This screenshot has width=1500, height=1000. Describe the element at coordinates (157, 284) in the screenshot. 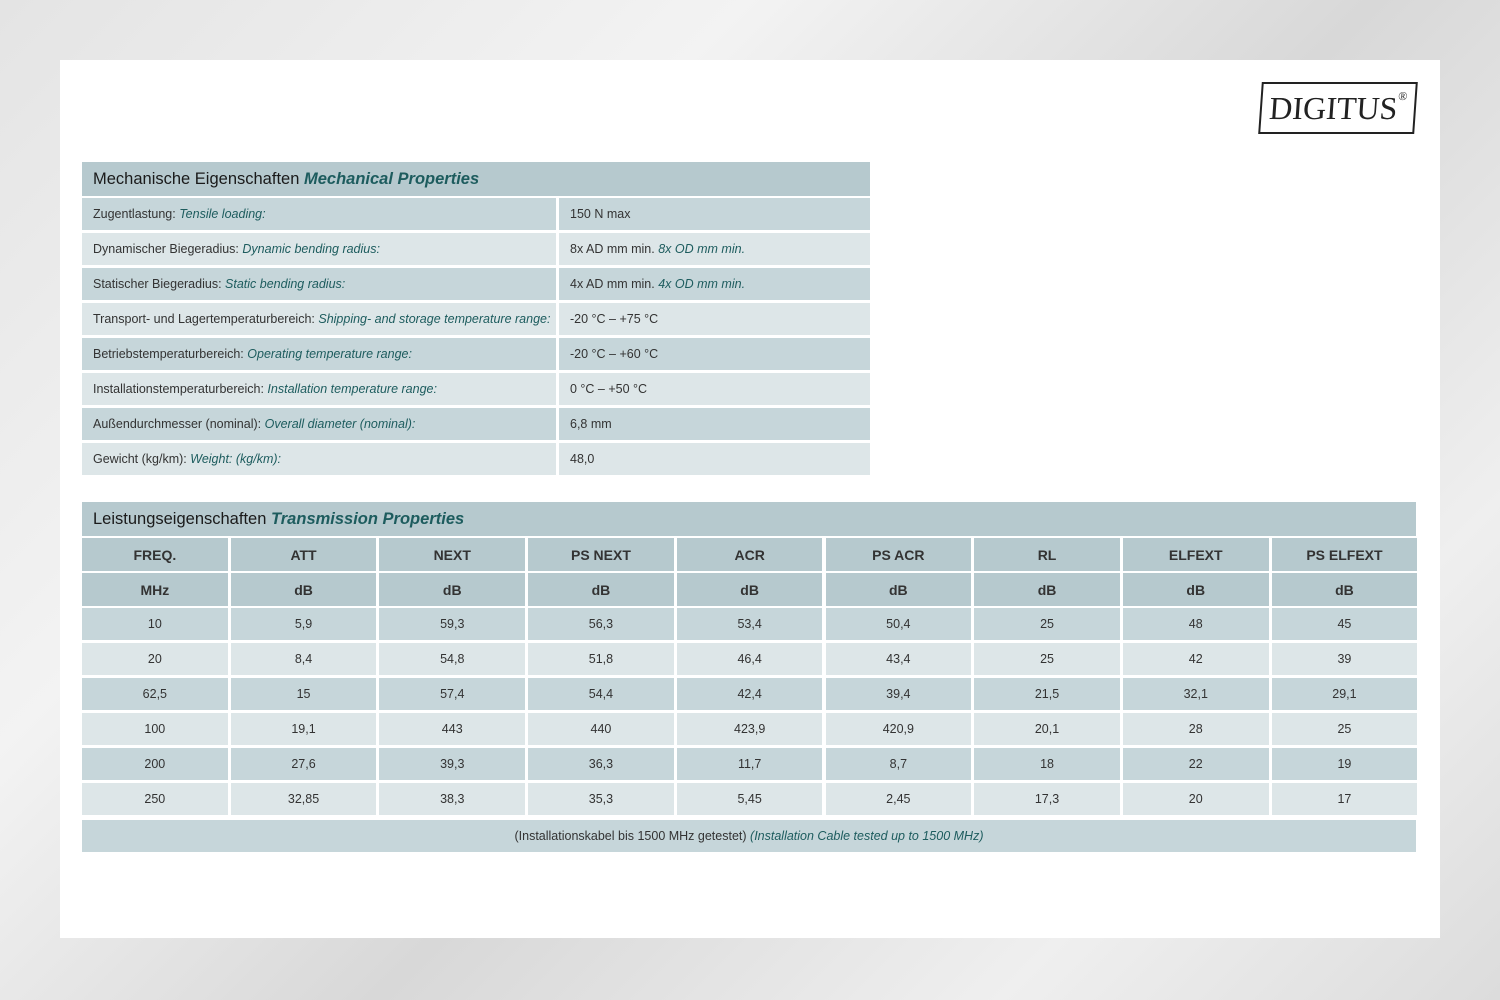

I see `label-de: Statischer Biegeradius:` at that location.